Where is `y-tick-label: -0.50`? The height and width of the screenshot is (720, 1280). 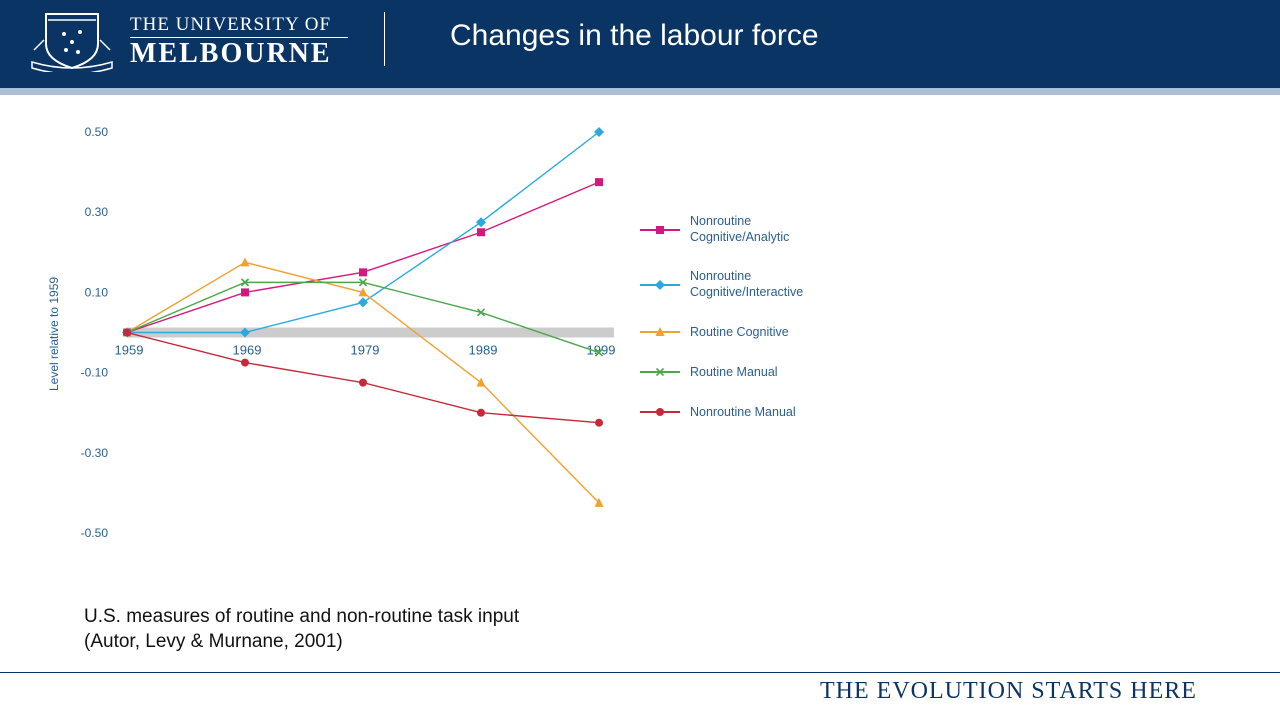
y-tick-label: -0.50 is located at coordinates (95, 533).